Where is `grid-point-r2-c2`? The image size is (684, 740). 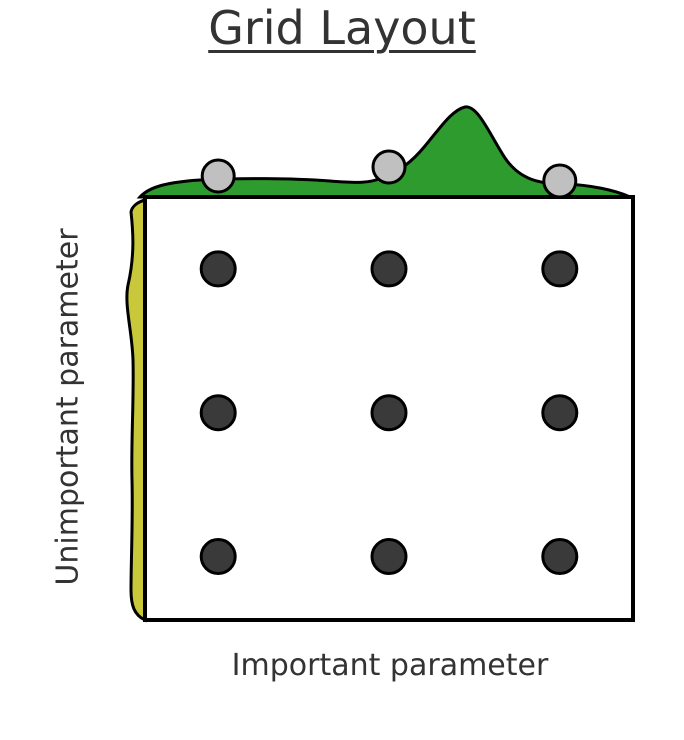 grid-point-r2-c2 is located at coordinates (389, 413).